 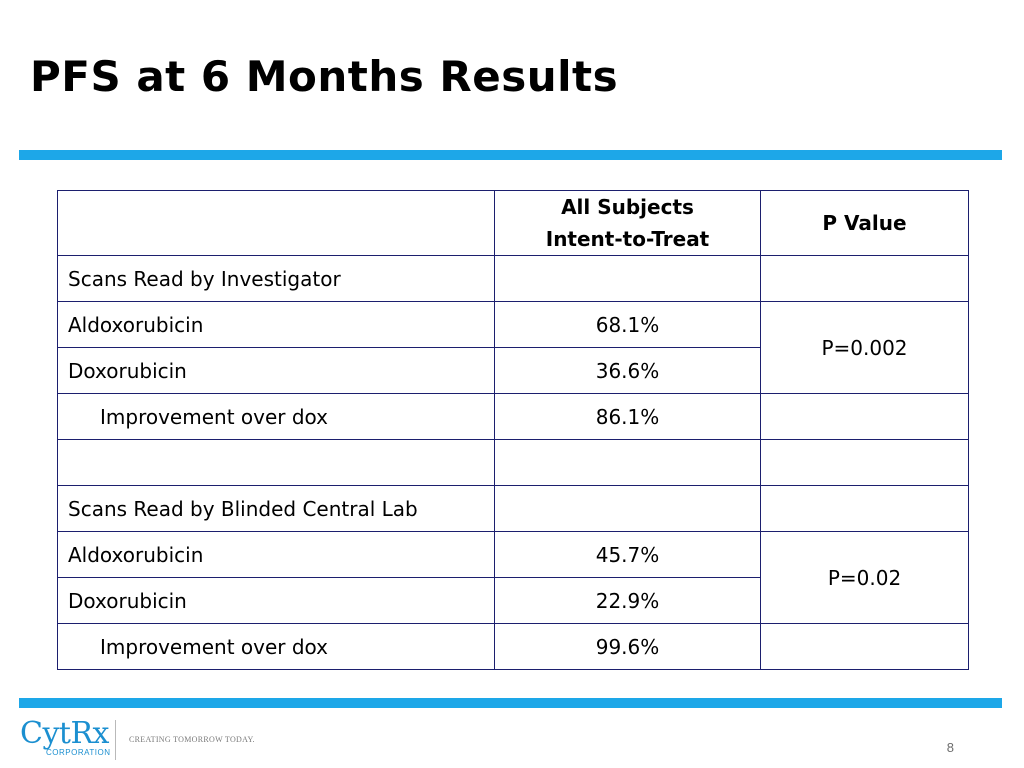 What do you see at coordinates (627, 416) in the screenshot?
I see `value-improvement: 86.1%` at bounding box center [627, 416].